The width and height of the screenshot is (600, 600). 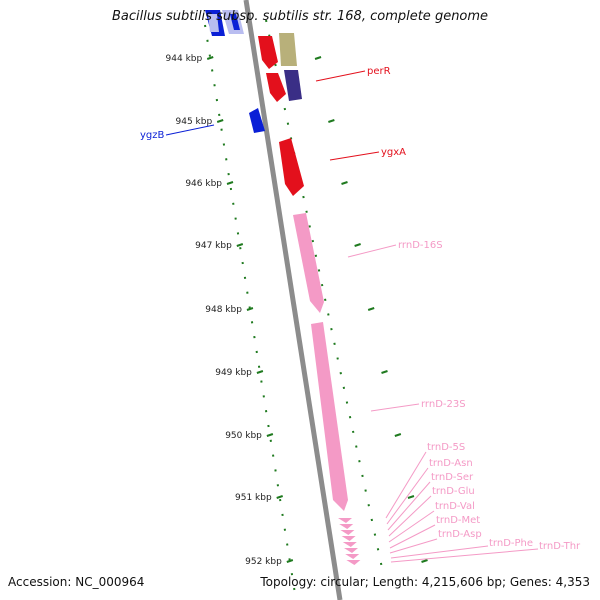 I want to click on gene-arrow-perR-upstream, so click(x=268, y=52).